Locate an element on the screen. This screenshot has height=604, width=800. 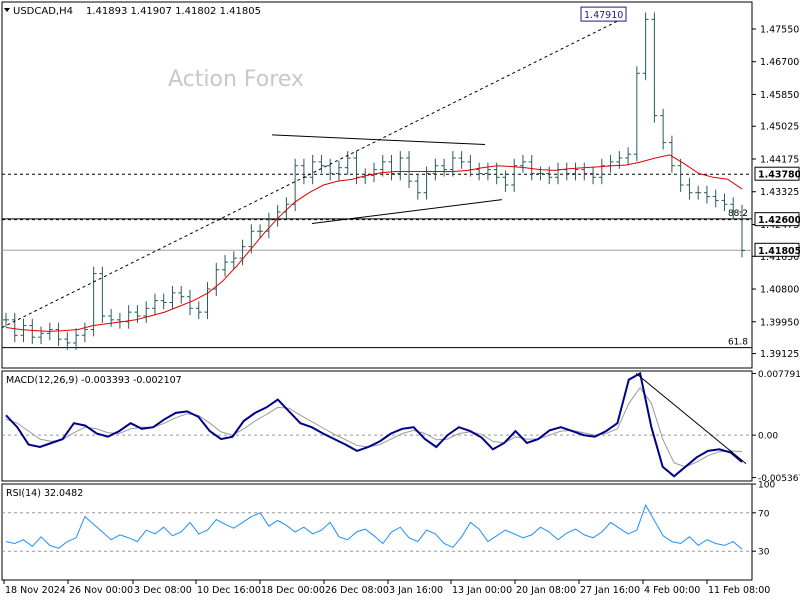
price-tick-label: 1.39125 is located at coordinates (779, 354).